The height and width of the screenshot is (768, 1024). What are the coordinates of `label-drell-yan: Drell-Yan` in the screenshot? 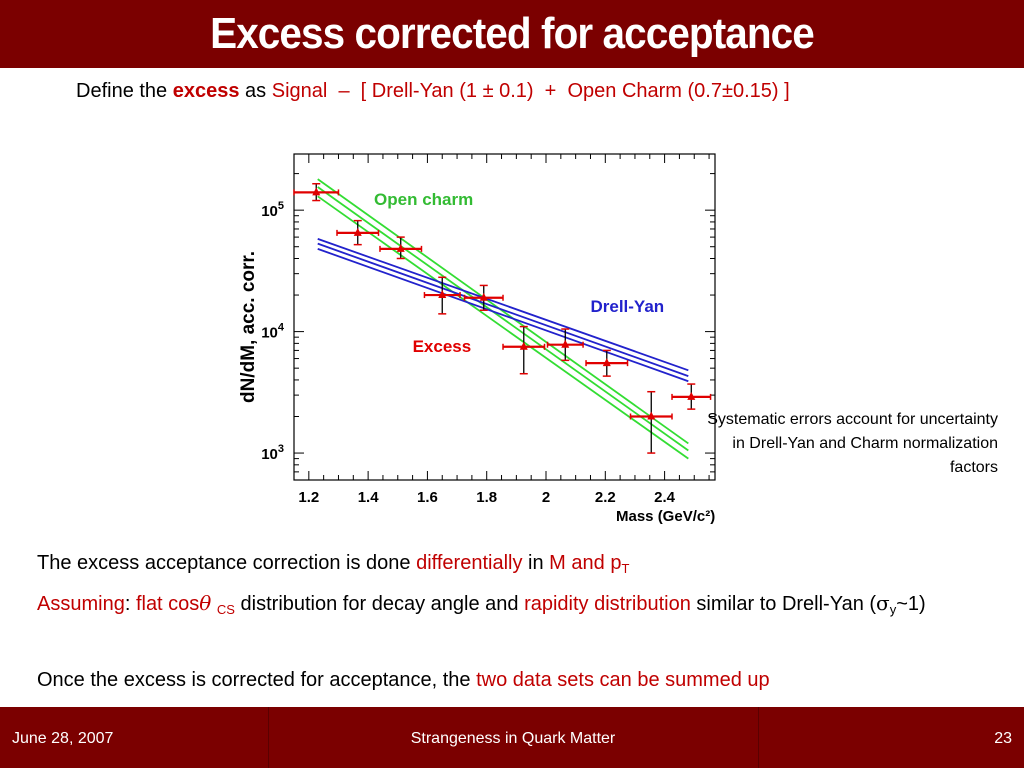 It's located at (627, 306).